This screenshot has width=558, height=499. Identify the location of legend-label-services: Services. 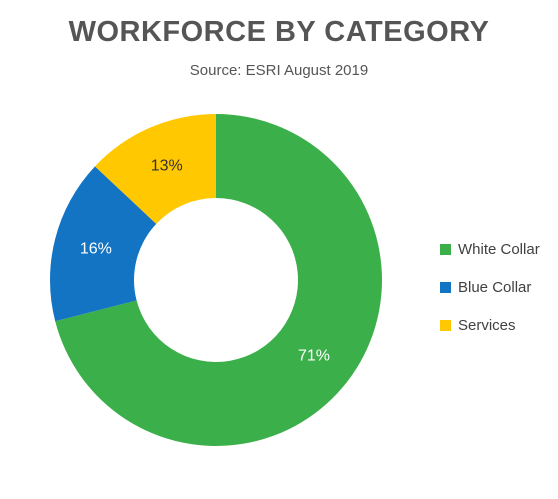
(487, 325).